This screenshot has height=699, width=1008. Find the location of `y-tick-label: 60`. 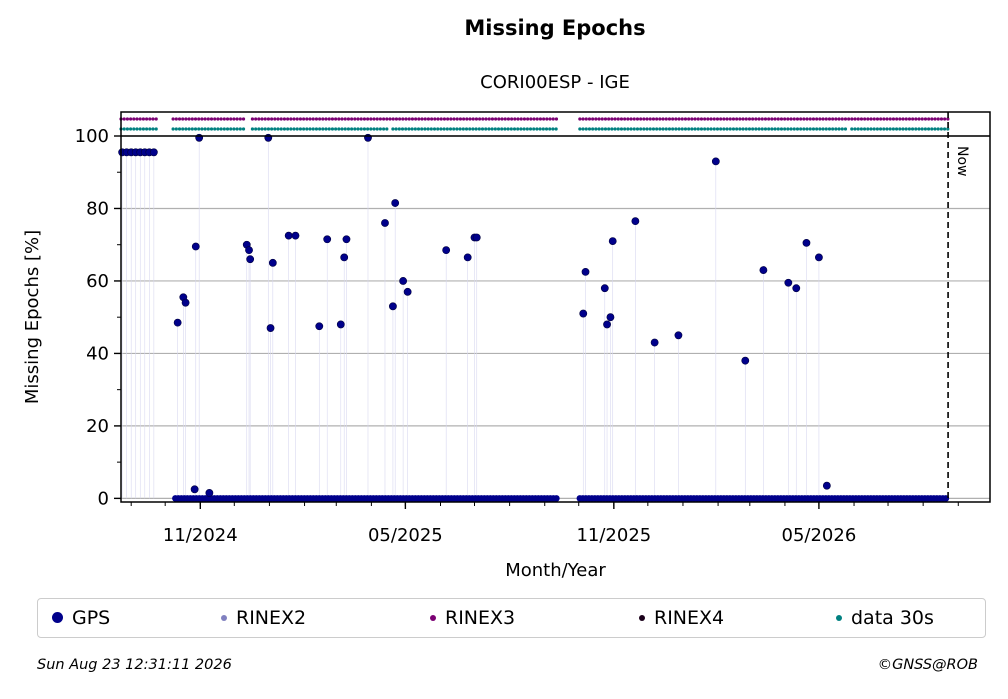

y-tick-label: 60 is located at coordinates (97, 281).